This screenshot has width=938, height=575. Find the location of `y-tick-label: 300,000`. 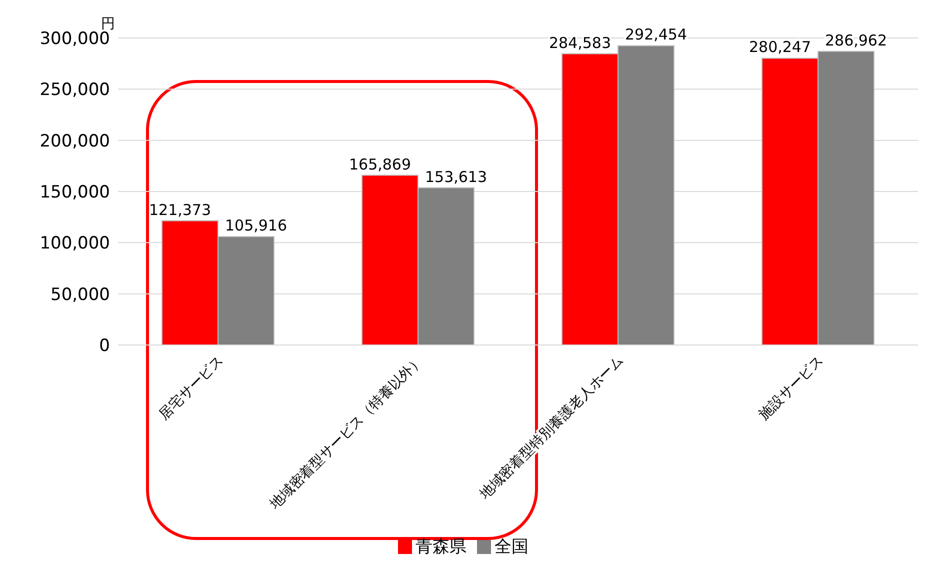

y-tick-label: 300,000 is located at coordinates (75, 39).